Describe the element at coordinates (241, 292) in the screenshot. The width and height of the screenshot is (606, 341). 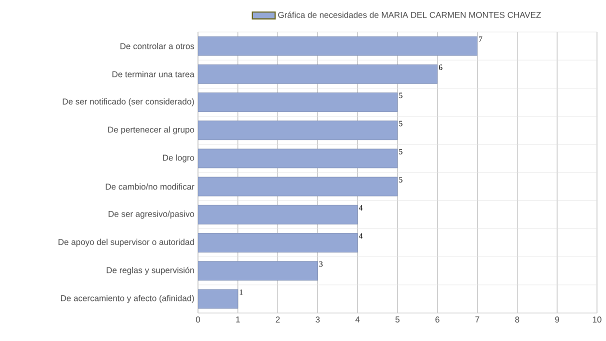
I see `data-label: 1` at that location.